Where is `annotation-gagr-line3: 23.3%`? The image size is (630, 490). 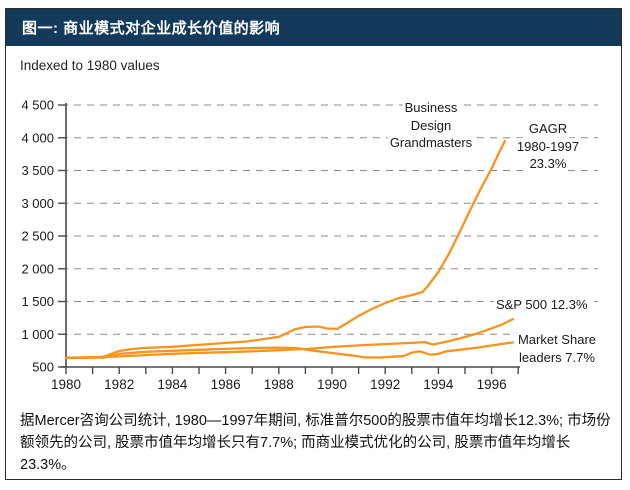 annotation-gagr-line3: 23.3% is located at coordinates (548, 164).